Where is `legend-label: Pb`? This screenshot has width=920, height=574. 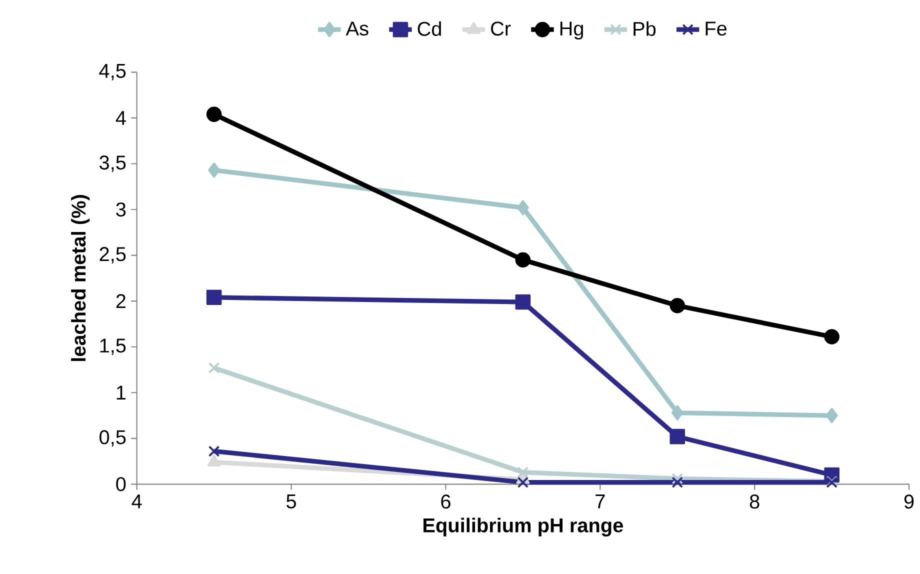
legend-label: Pb is located at coordinates (645, 28).